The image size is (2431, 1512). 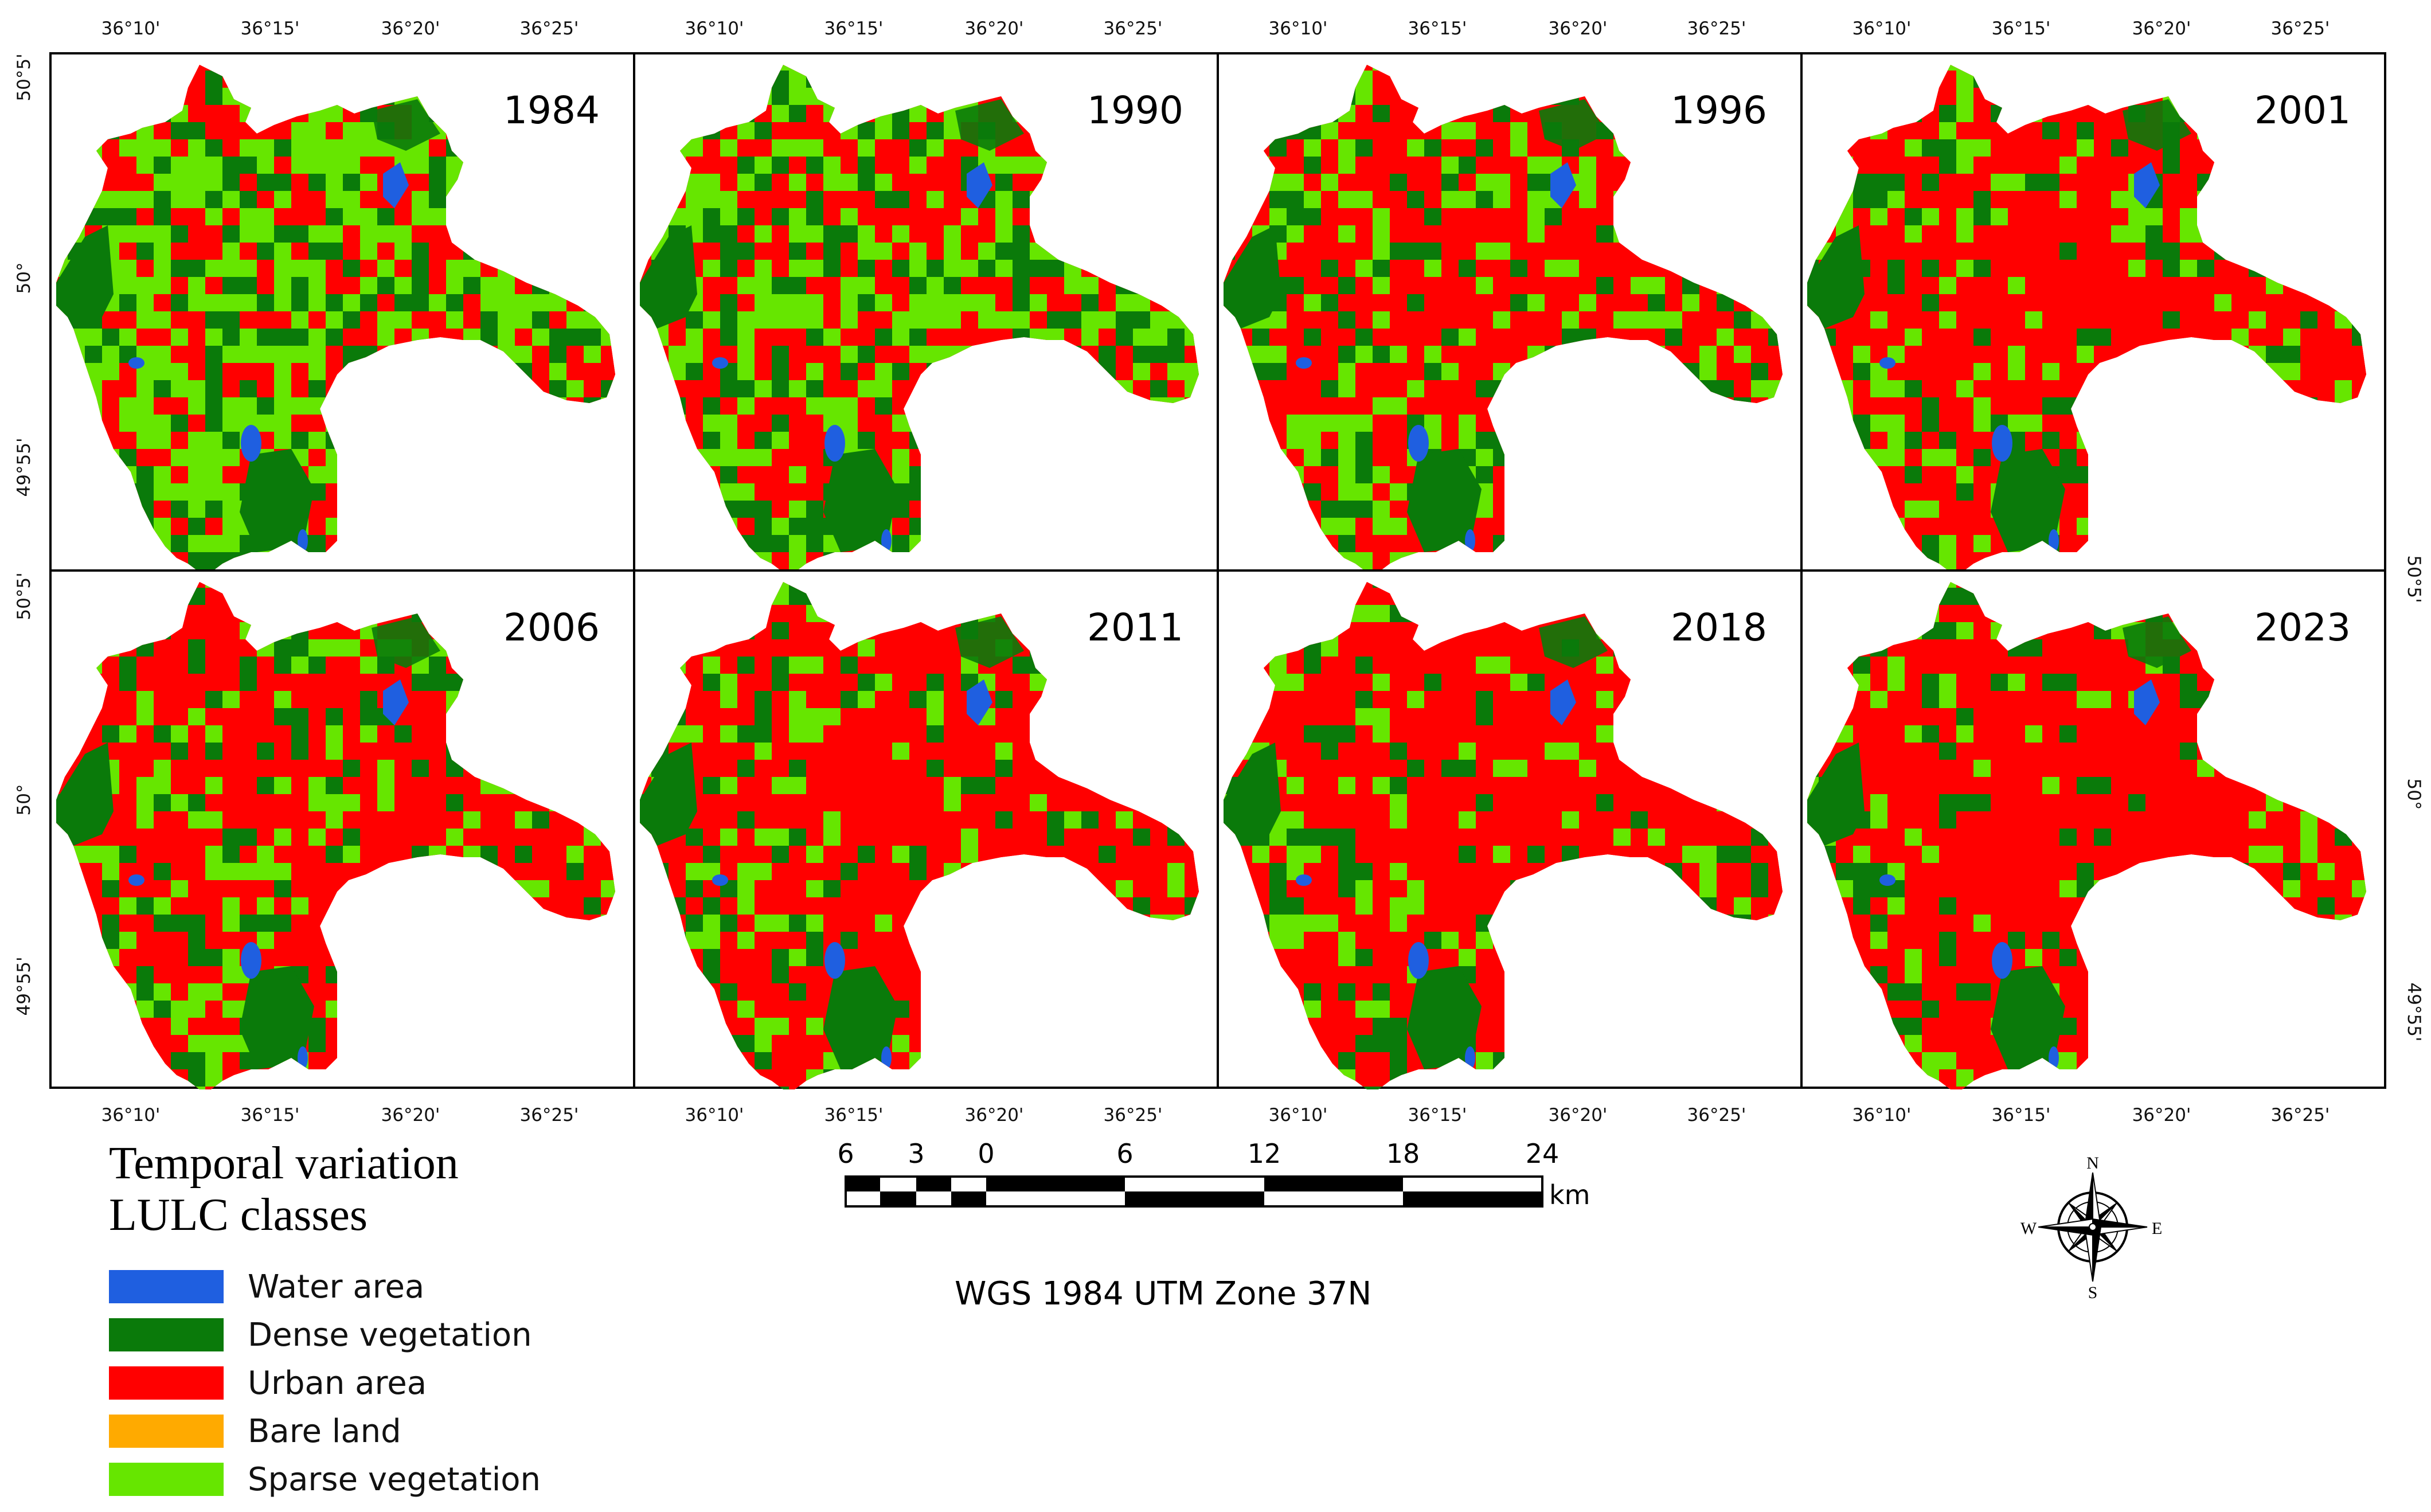 What do you see at coordinates (2028, 1228) in the screenshot?
I see `compass-letter-w: W` at bounding box center [2028, 1228].